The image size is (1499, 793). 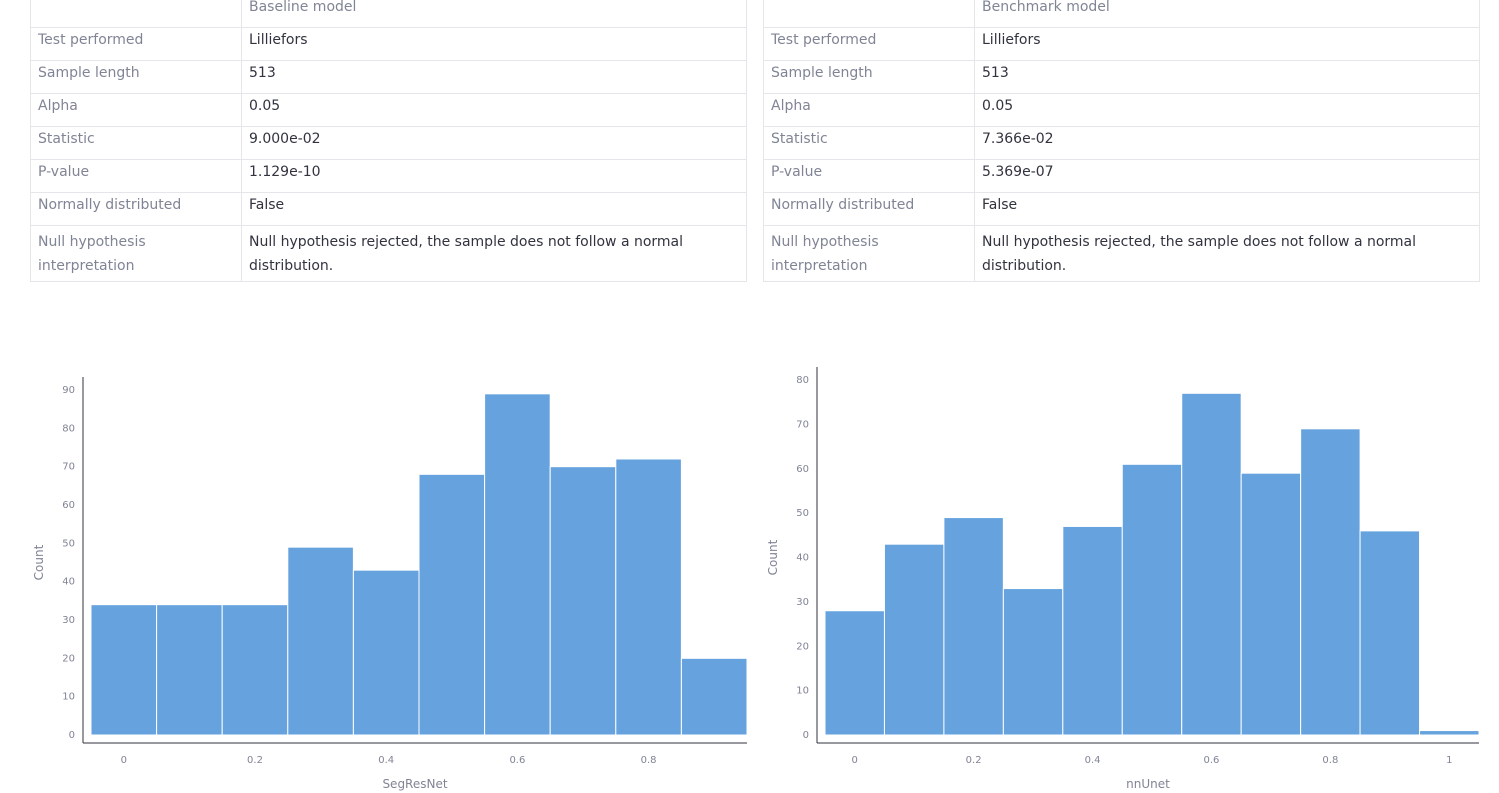 I want to click on x-tick-label: 1, so click(x=1449, y=760).